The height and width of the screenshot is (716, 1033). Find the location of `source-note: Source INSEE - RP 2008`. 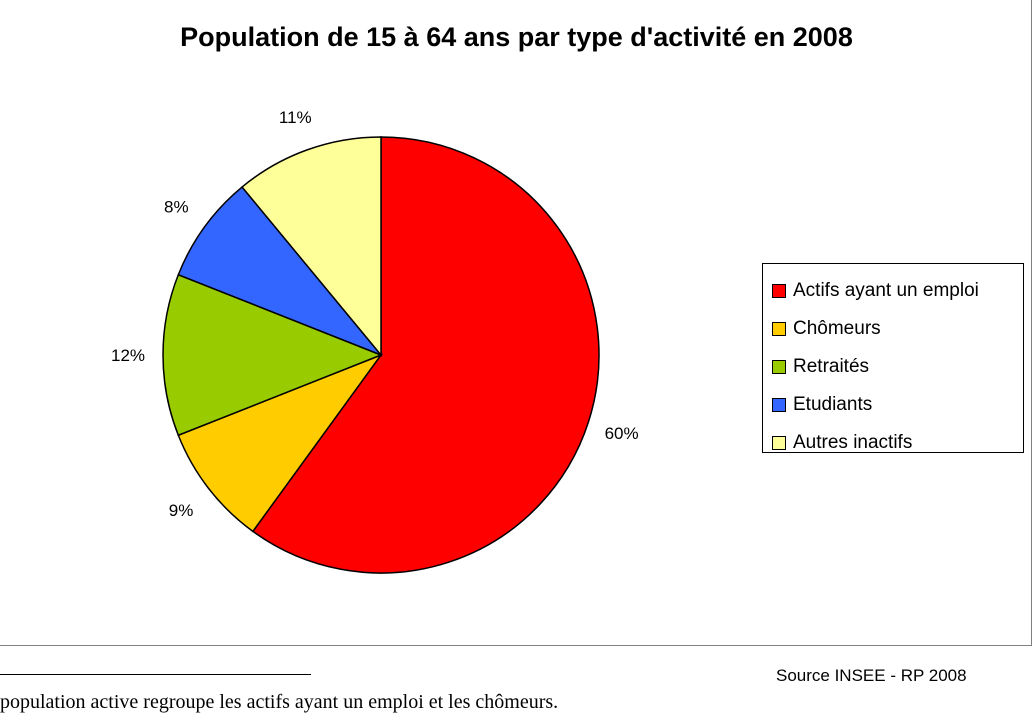

source-note: Source INSEE - RP 2008 is located at coordinates (871, 675).